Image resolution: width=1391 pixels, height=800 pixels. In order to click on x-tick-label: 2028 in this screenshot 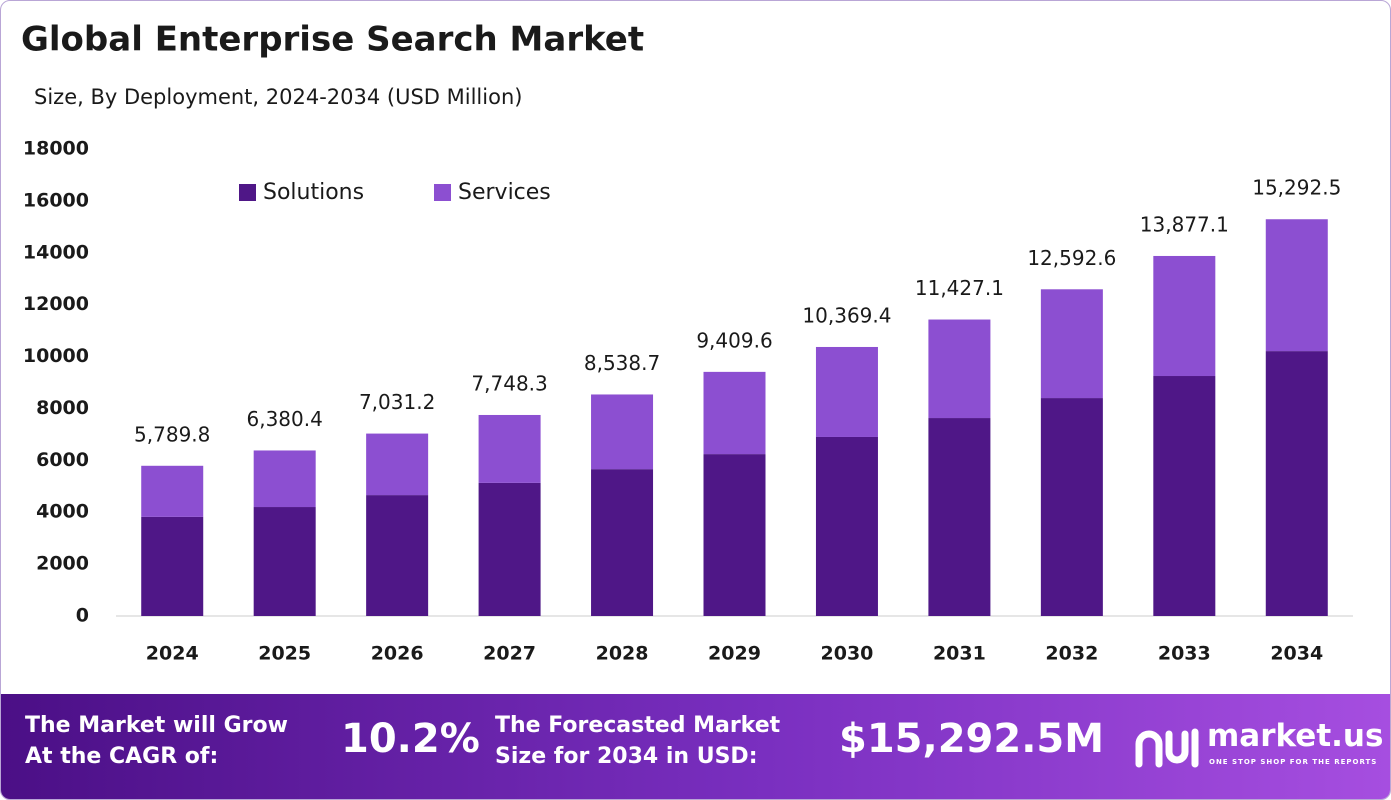, I will do `click(622, 654)`.